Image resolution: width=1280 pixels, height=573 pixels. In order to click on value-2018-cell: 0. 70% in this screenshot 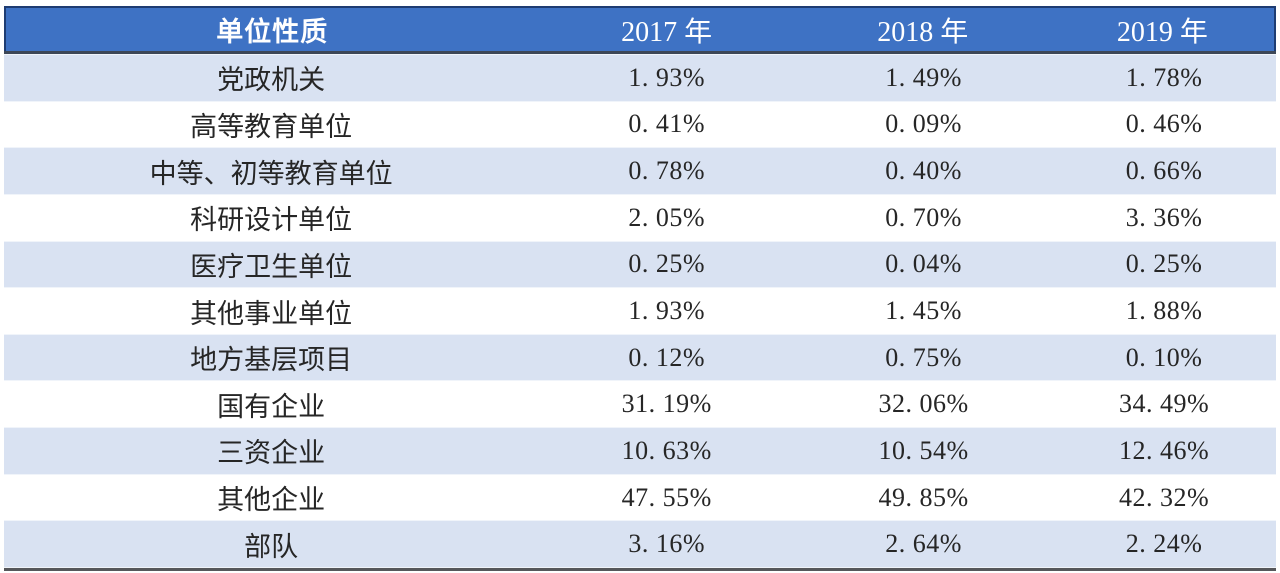, I will do `click(923, 217)`.